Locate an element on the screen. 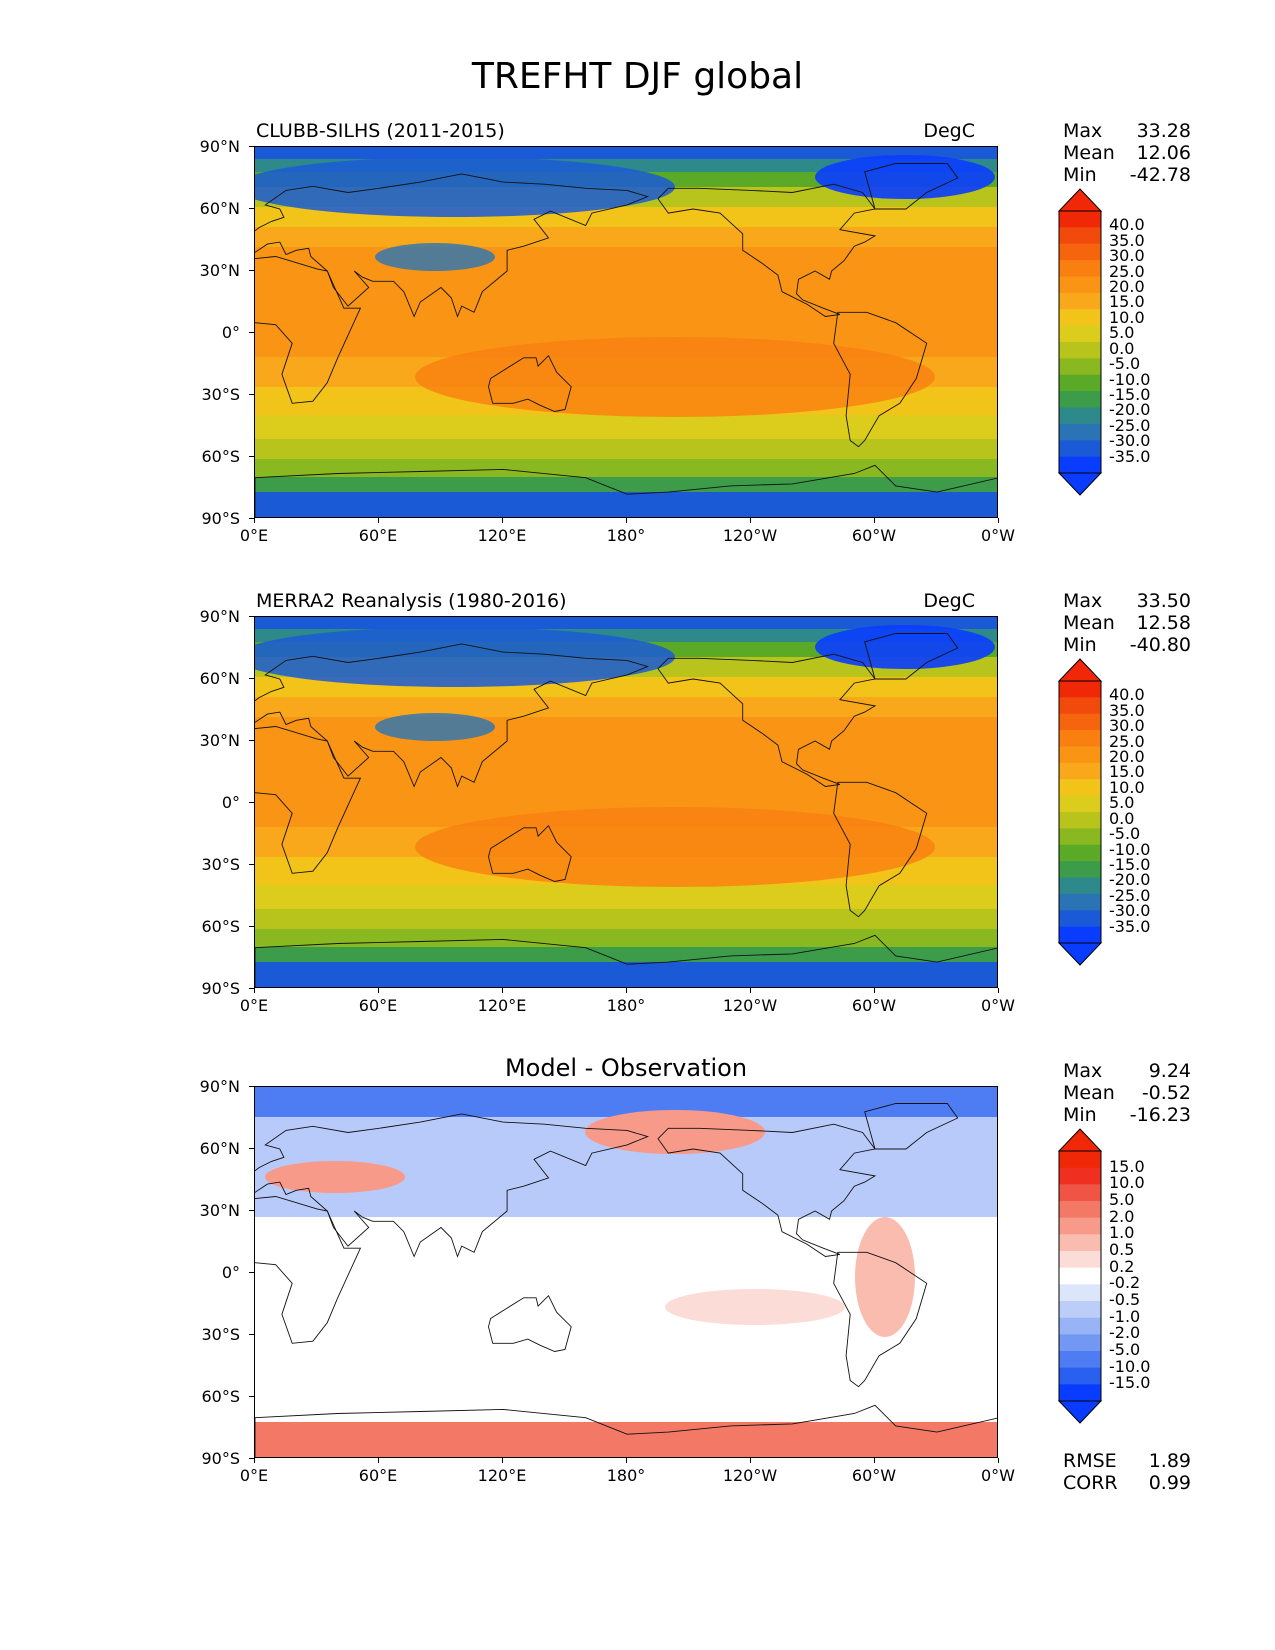  mean-value: 12.06 is located at coordinates (1163, 153).